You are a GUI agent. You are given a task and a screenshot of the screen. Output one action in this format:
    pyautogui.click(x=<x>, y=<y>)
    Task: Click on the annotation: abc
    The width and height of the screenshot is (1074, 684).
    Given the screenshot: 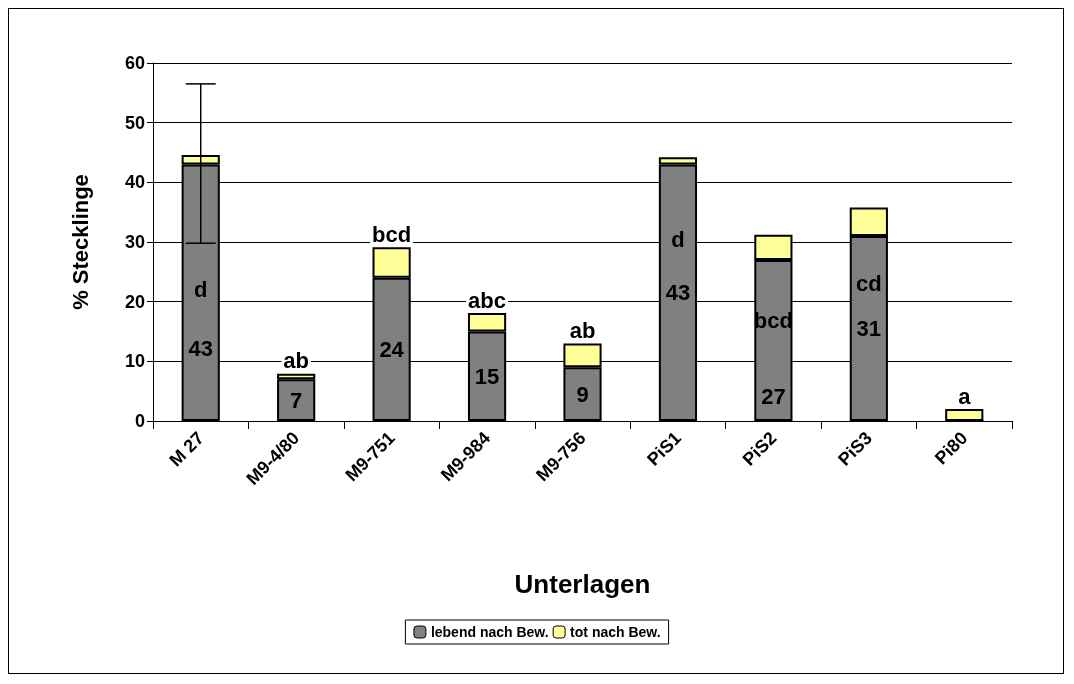 What is the action you would take?
    pyautogui.click(x=487, y=300)
    